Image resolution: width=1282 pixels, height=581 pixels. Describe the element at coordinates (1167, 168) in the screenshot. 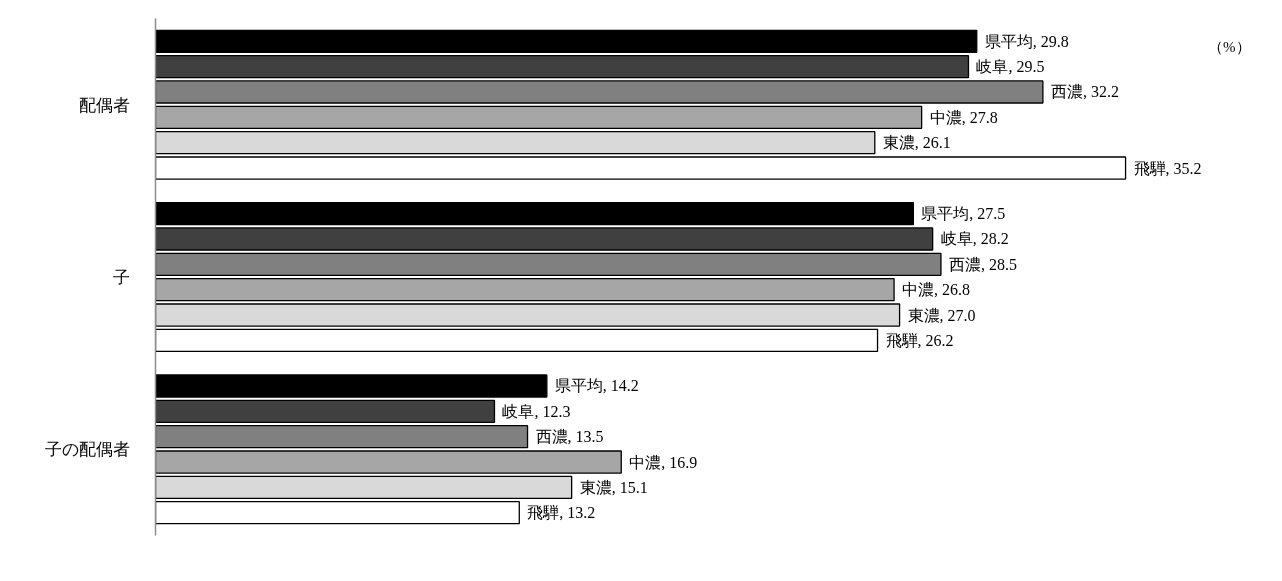

I see `data-label: 飛騨, 35.2` at that location.